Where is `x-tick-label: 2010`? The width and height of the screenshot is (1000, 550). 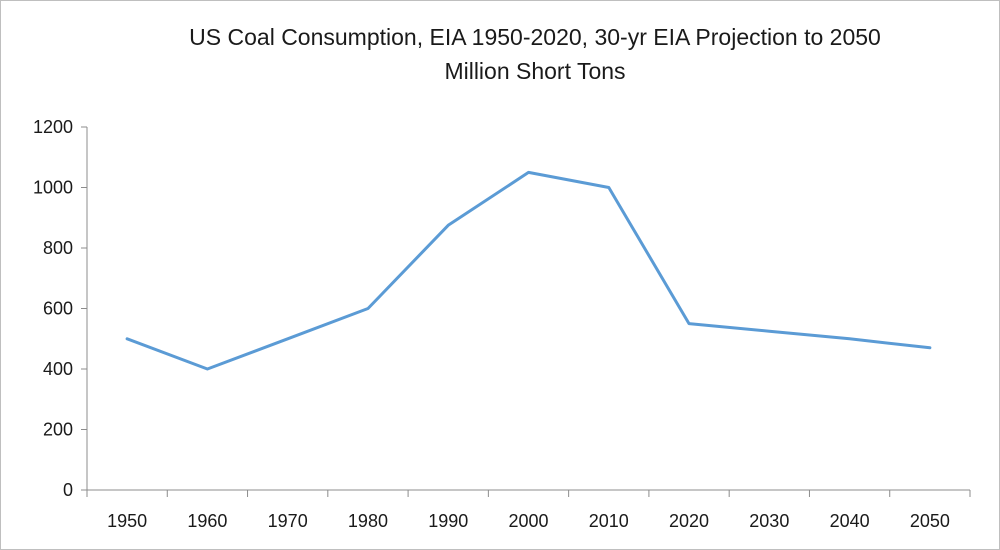 x-tick-label: 2010 is located at coordinates (609, 521).